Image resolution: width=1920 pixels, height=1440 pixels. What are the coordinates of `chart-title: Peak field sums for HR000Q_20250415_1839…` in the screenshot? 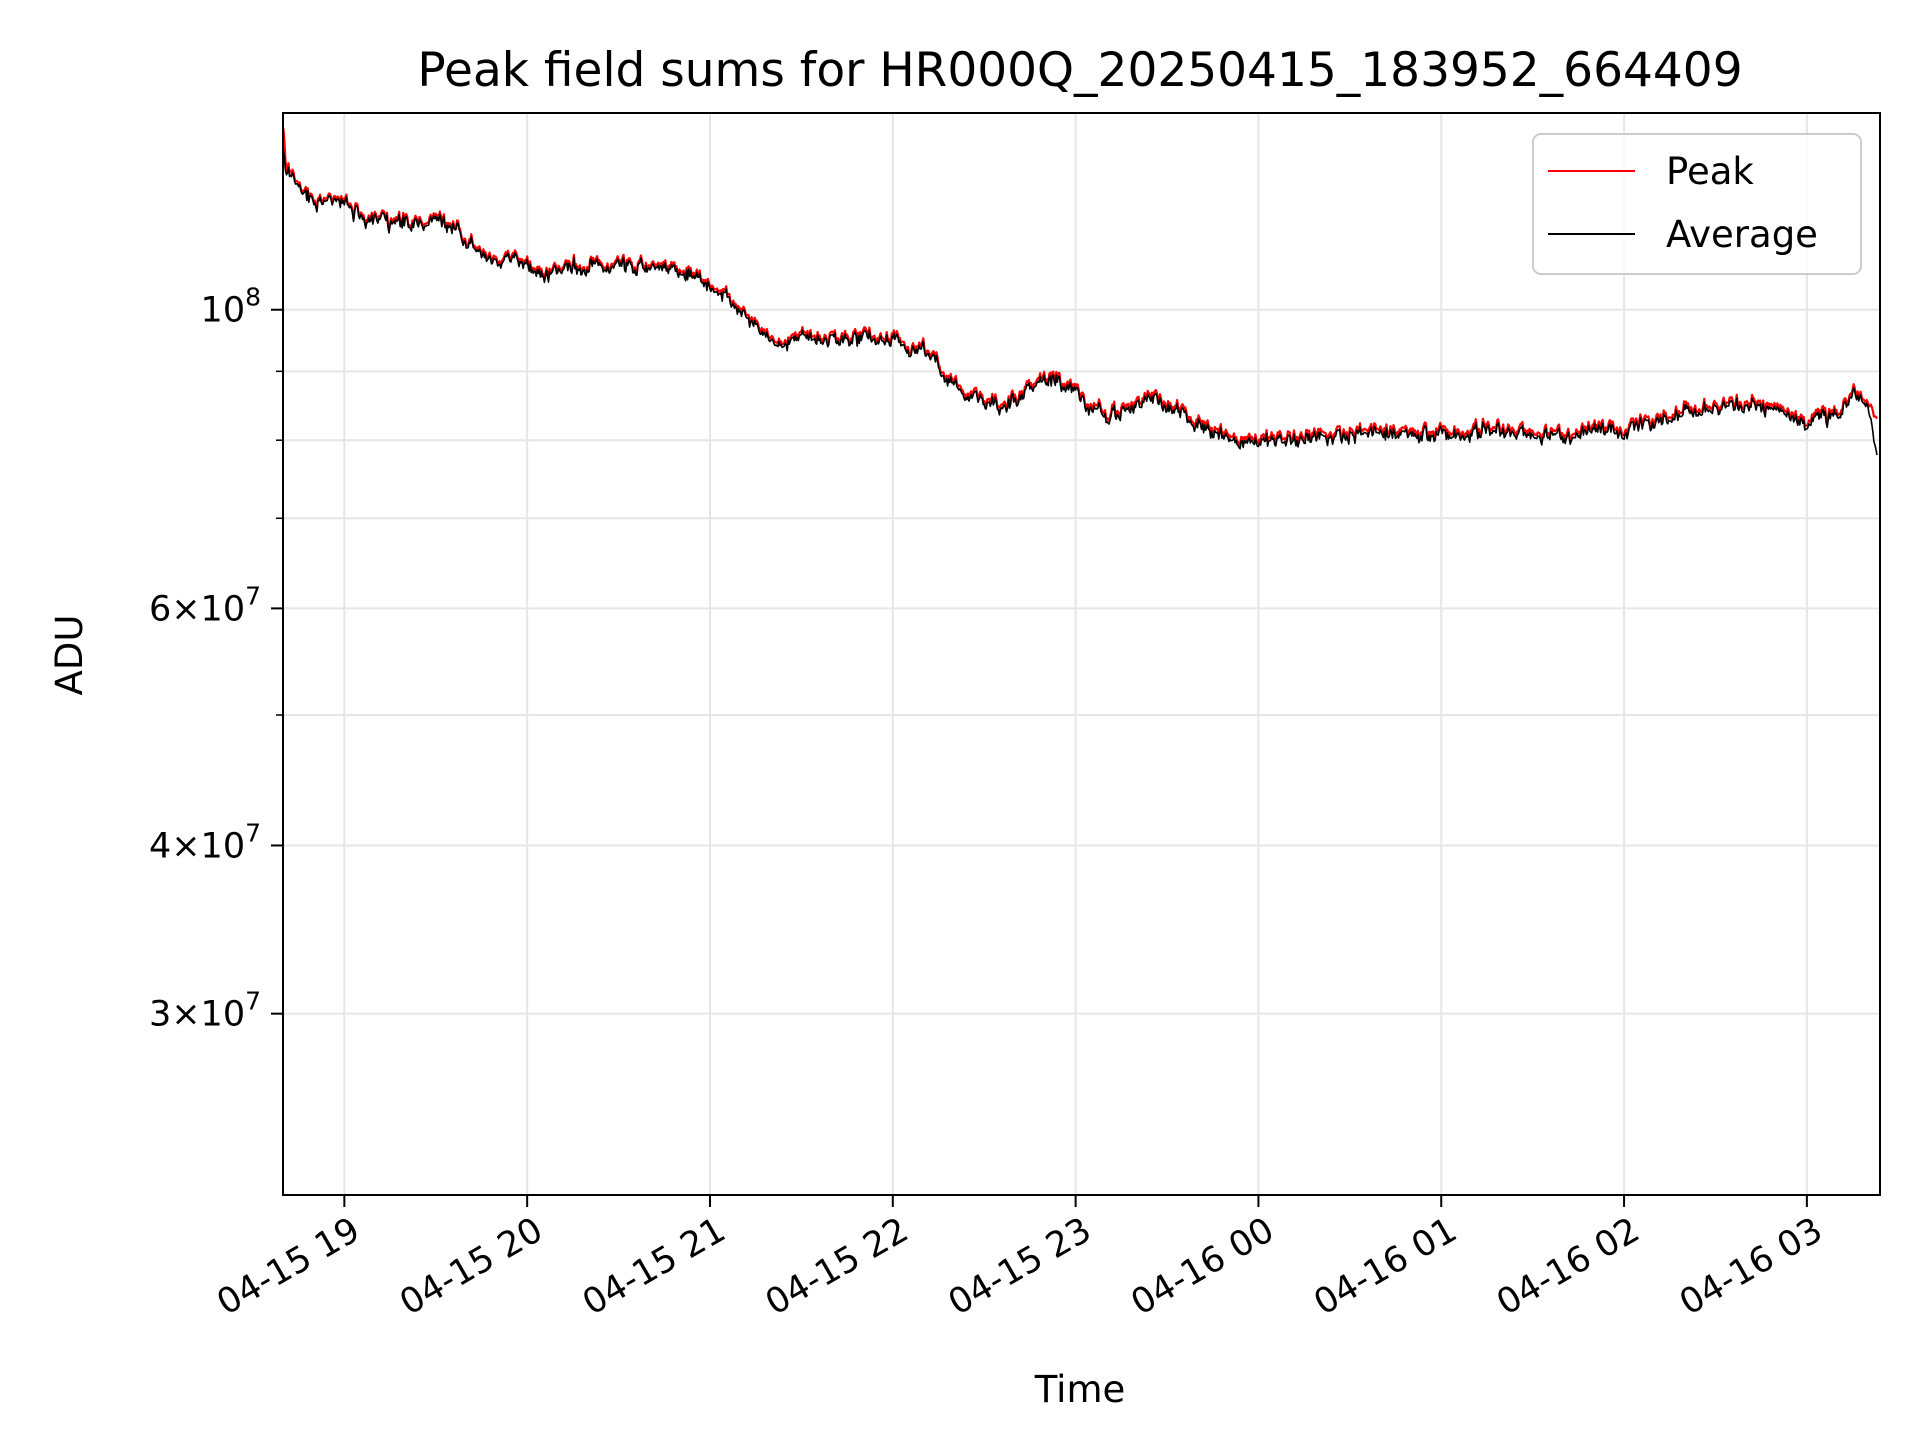 It's located at (1079, 70).